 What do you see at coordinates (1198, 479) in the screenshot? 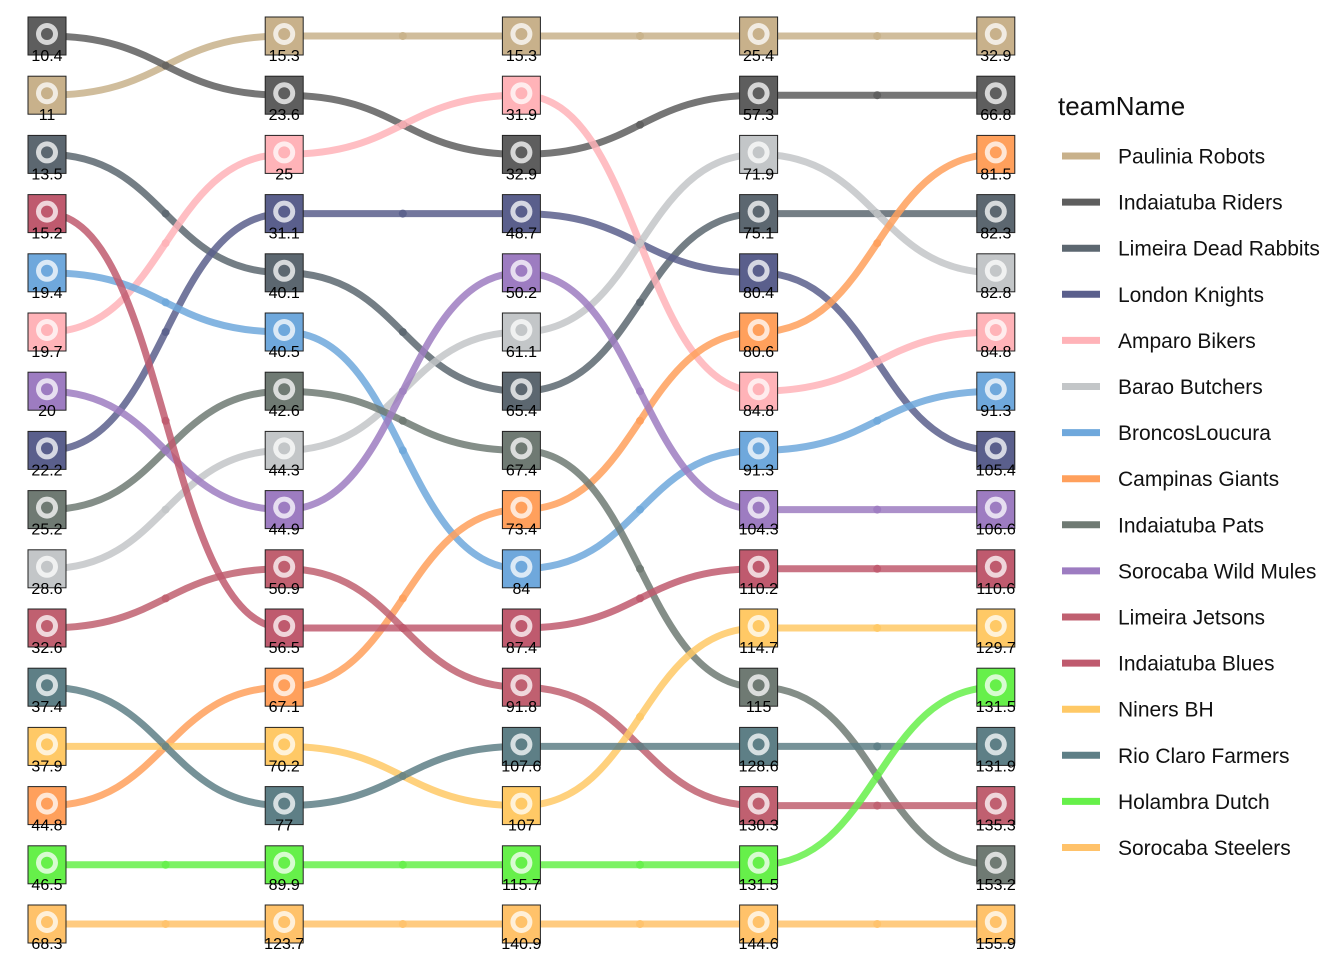
I see `legend-label-campinas-giants: Campinas Giants` at bounding box center [1198, 479].